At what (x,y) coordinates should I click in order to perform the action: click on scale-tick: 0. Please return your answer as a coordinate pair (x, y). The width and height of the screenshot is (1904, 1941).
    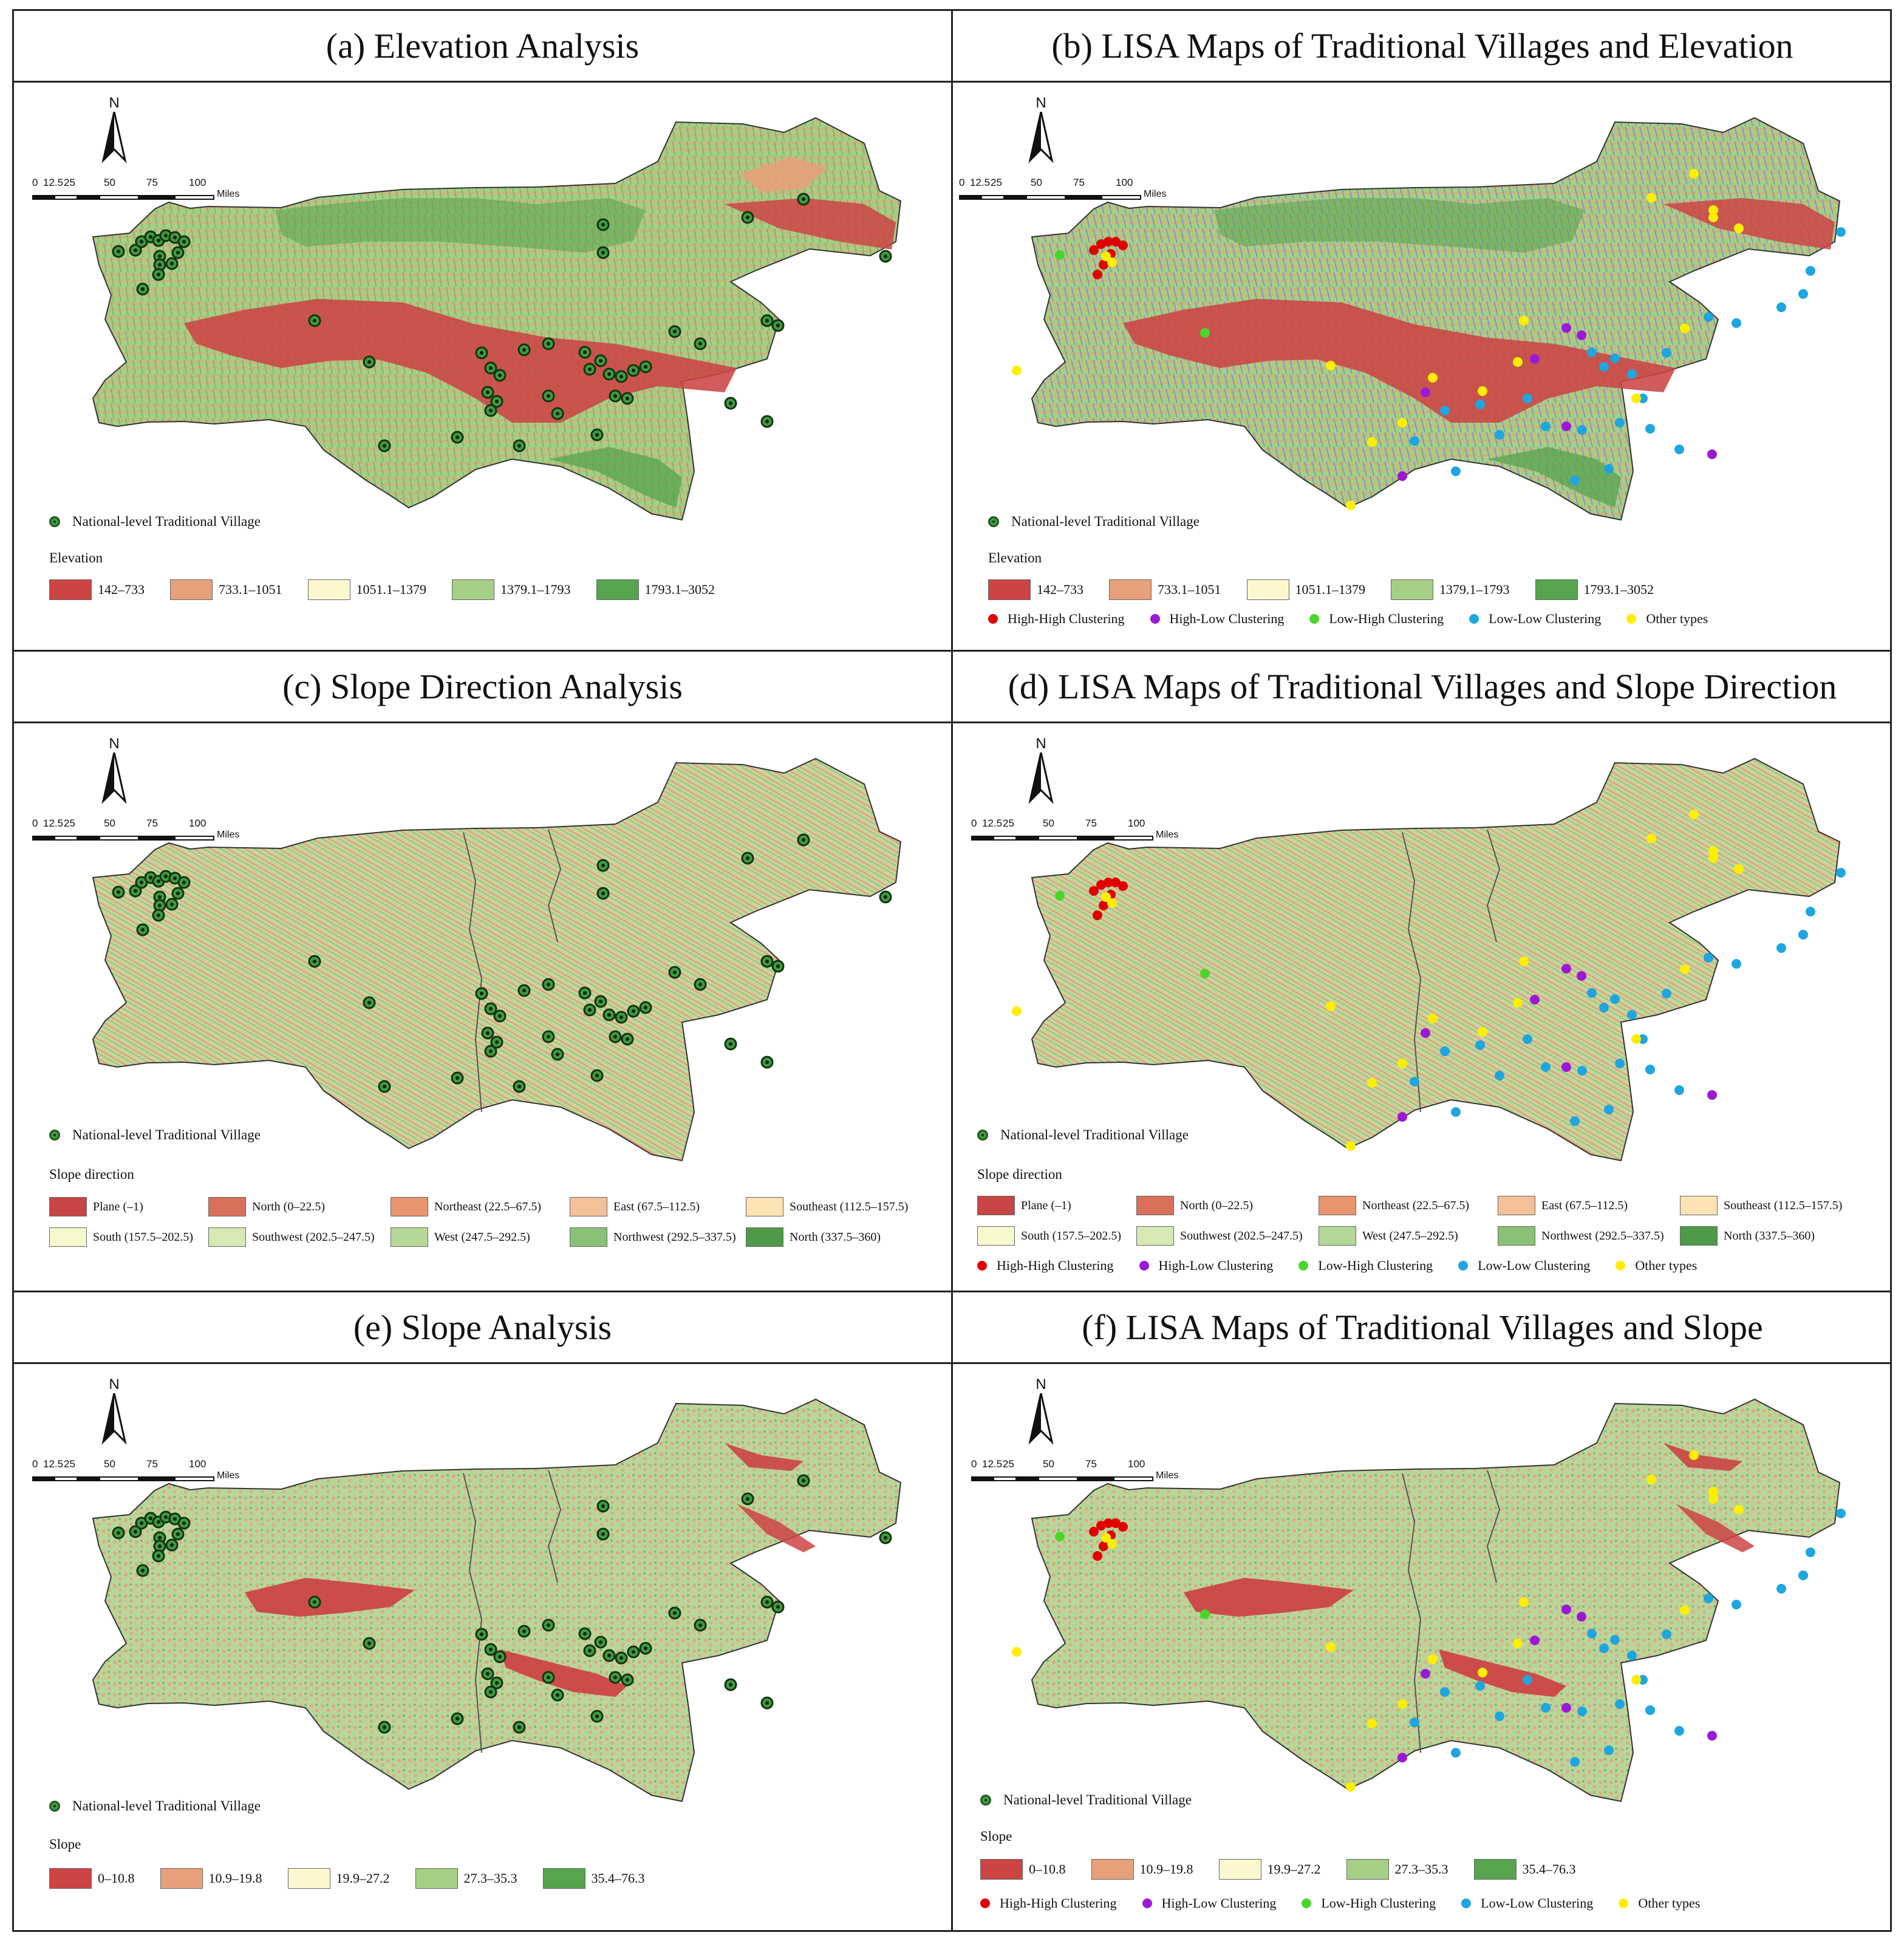
    Looking at the image, I should click on (35, 1464).